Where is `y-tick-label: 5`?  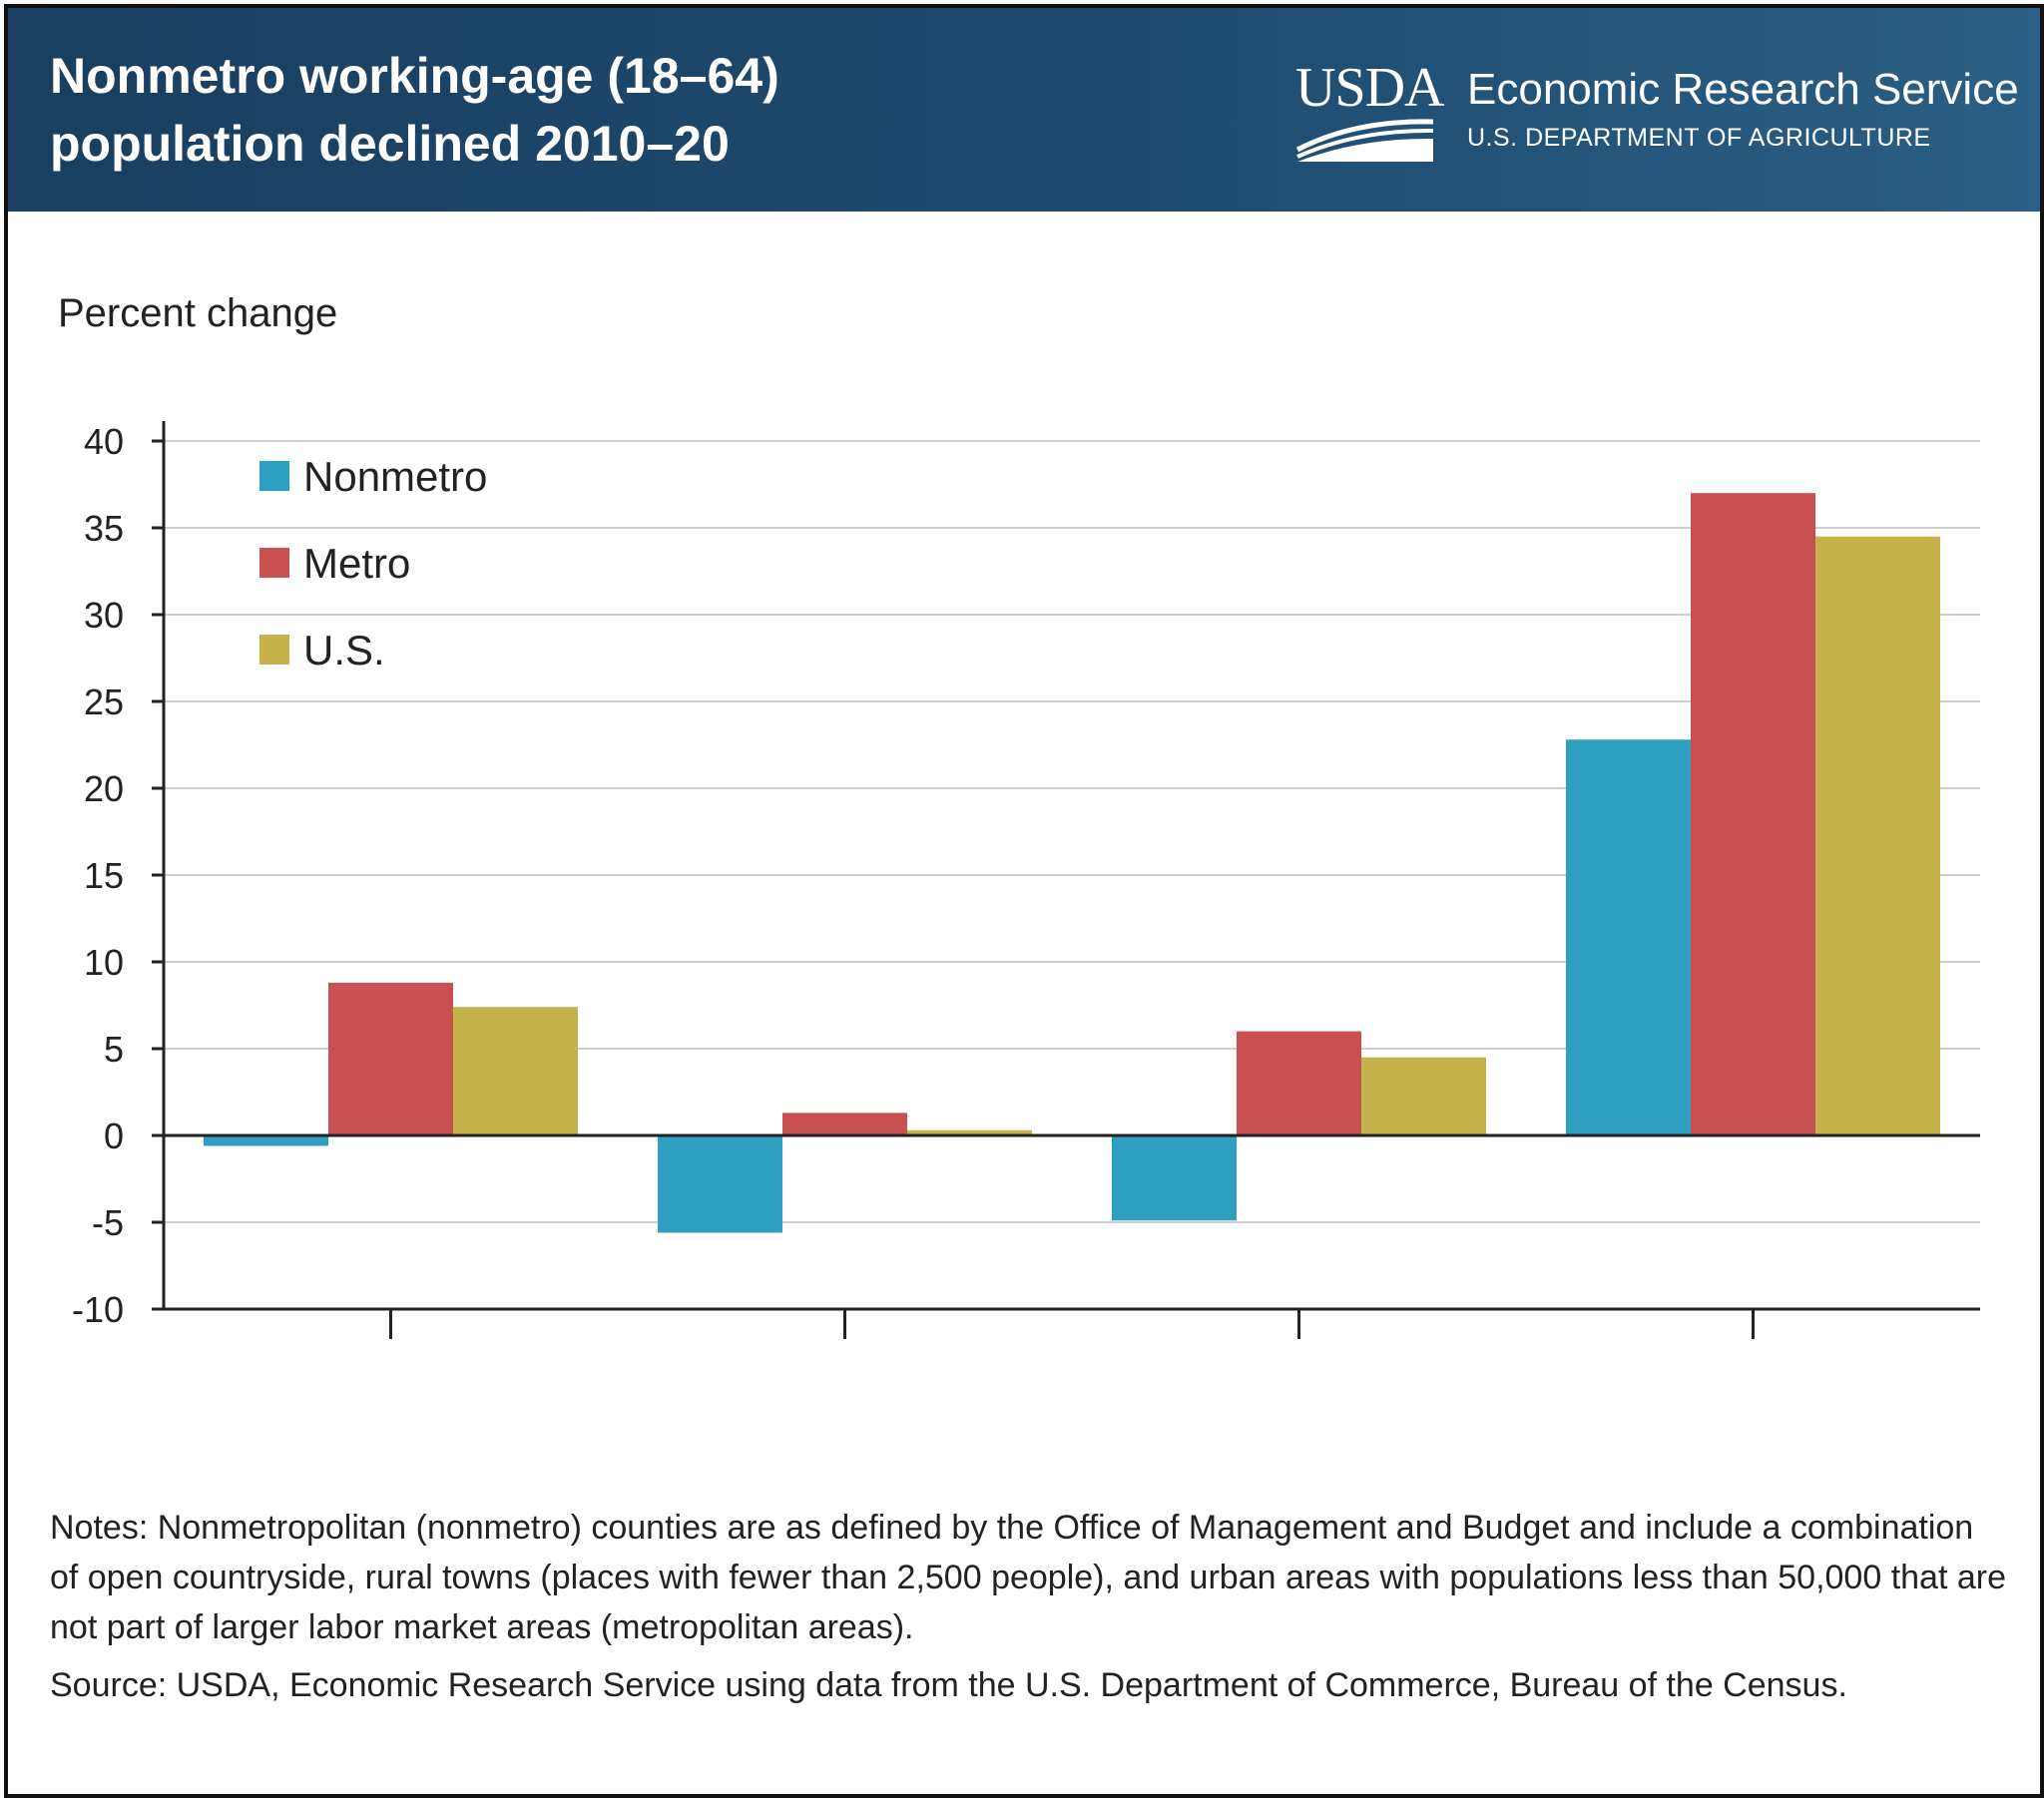 y-tick-label: 5 is located at coordinates (114, 1049).